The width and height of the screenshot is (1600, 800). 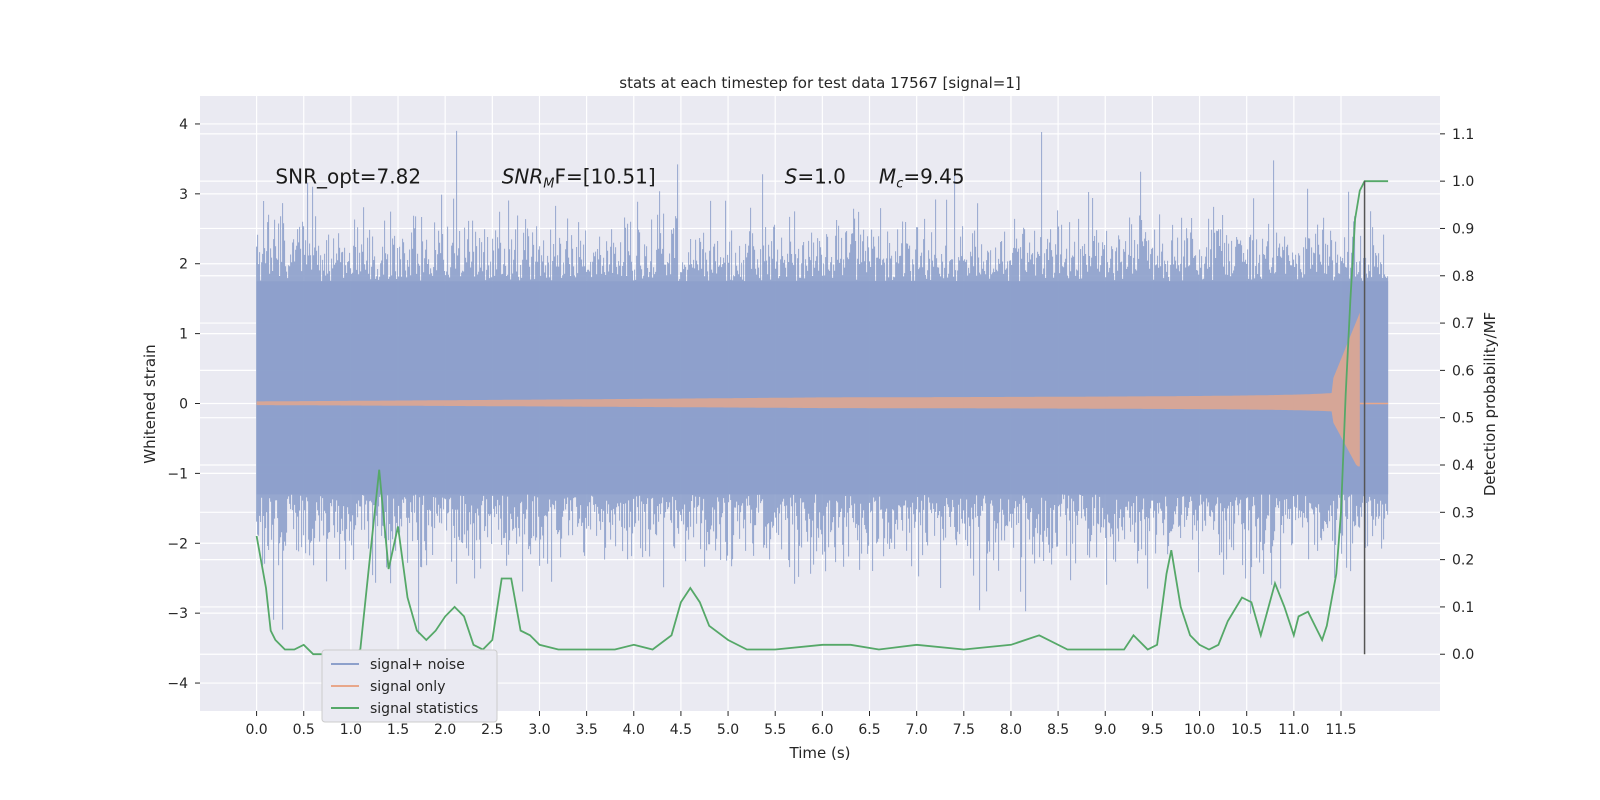 What do you see at coordinates (1463, 277) in the screenshot?
I see `y-right-tick-label: 0.8` at bounding box center [1463, 277].